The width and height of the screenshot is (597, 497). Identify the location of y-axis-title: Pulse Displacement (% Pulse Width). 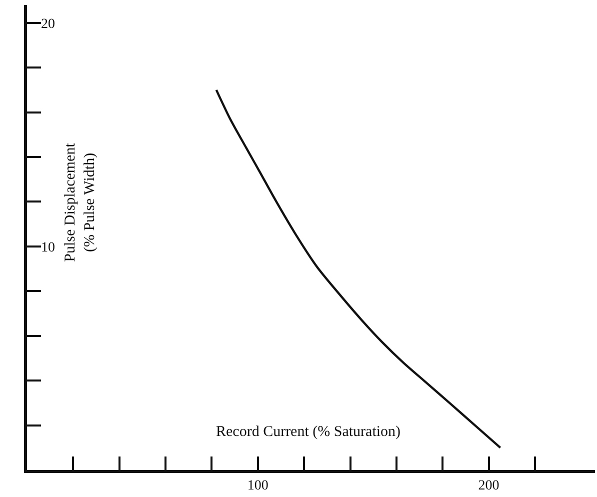
(80, 202).